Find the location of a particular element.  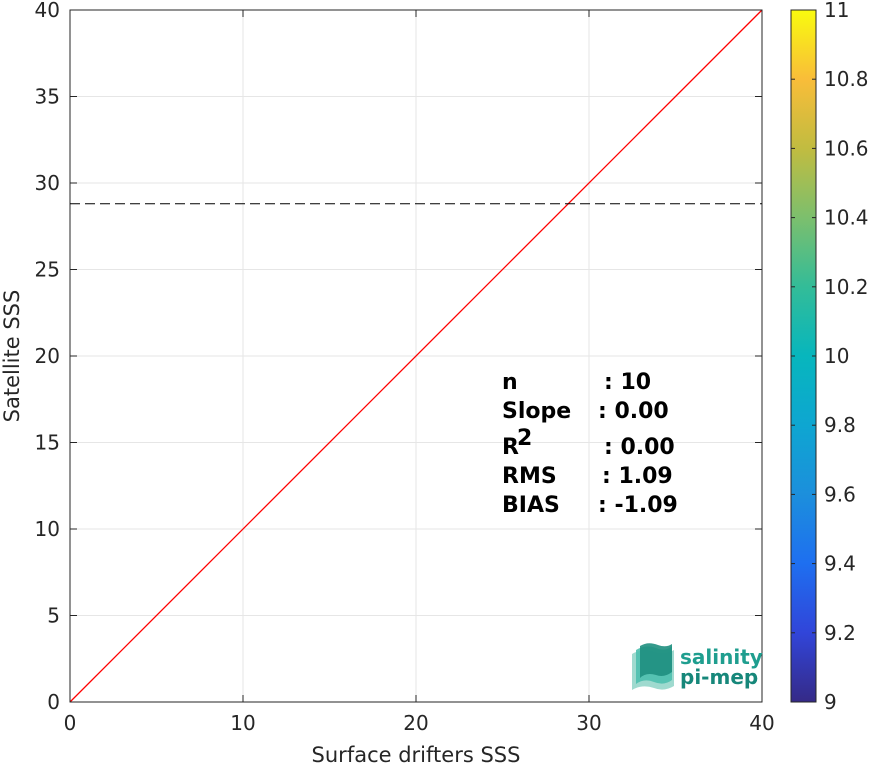

colorbar-tick-label: 9.2 is located at coordinates (840, 633).